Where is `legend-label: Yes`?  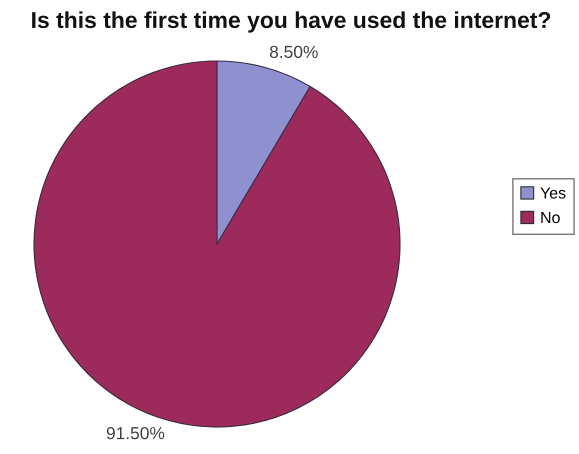
legend-label: Yes is located at coordinates (553, 193).